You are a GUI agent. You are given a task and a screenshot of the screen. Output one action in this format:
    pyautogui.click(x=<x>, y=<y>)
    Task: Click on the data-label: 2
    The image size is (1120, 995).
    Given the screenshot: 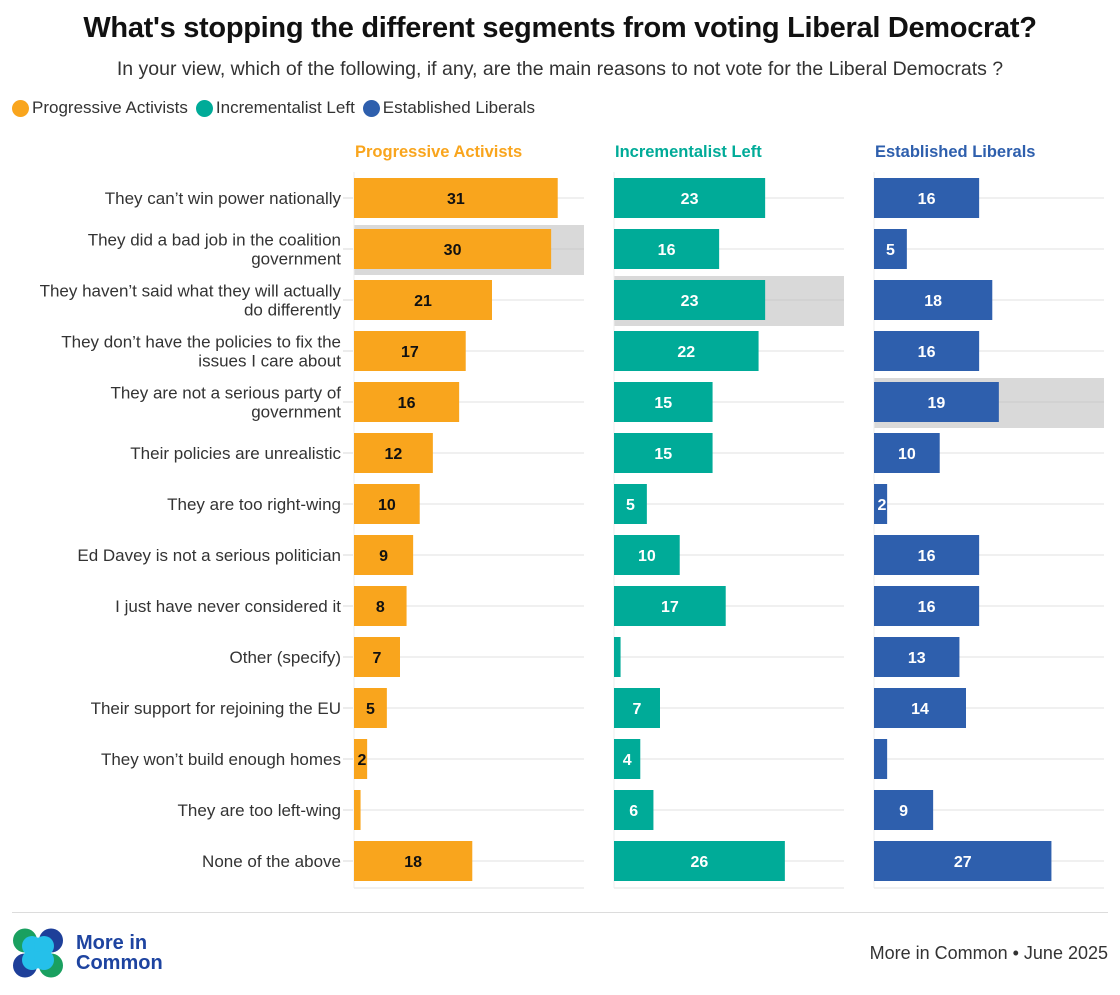 What is the action you would take?
    pyautogui.click(x=362, y=760)
    